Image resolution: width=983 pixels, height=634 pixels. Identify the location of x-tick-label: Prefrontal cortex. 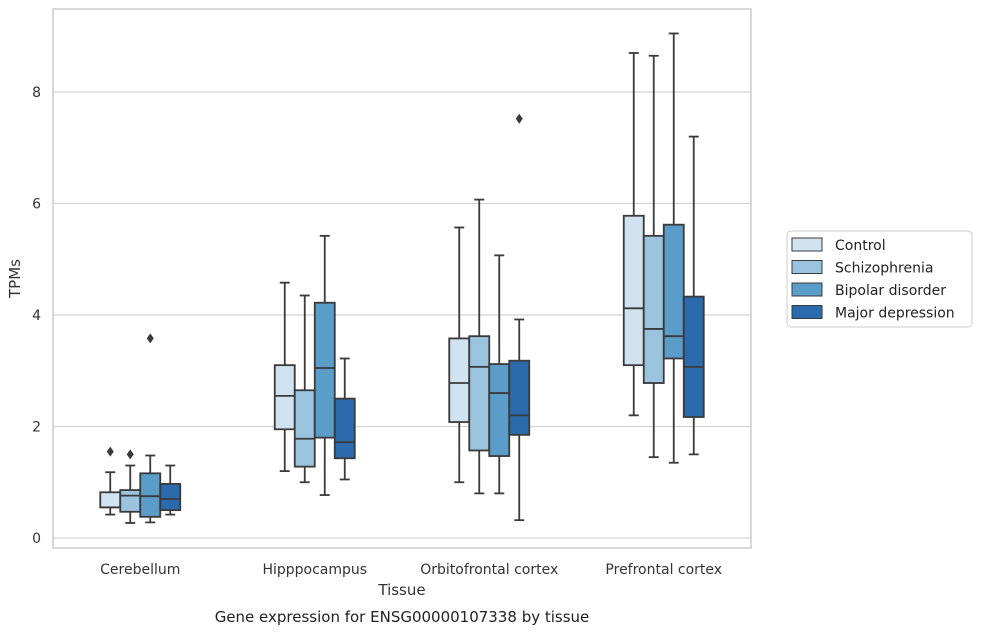
(663, 570).